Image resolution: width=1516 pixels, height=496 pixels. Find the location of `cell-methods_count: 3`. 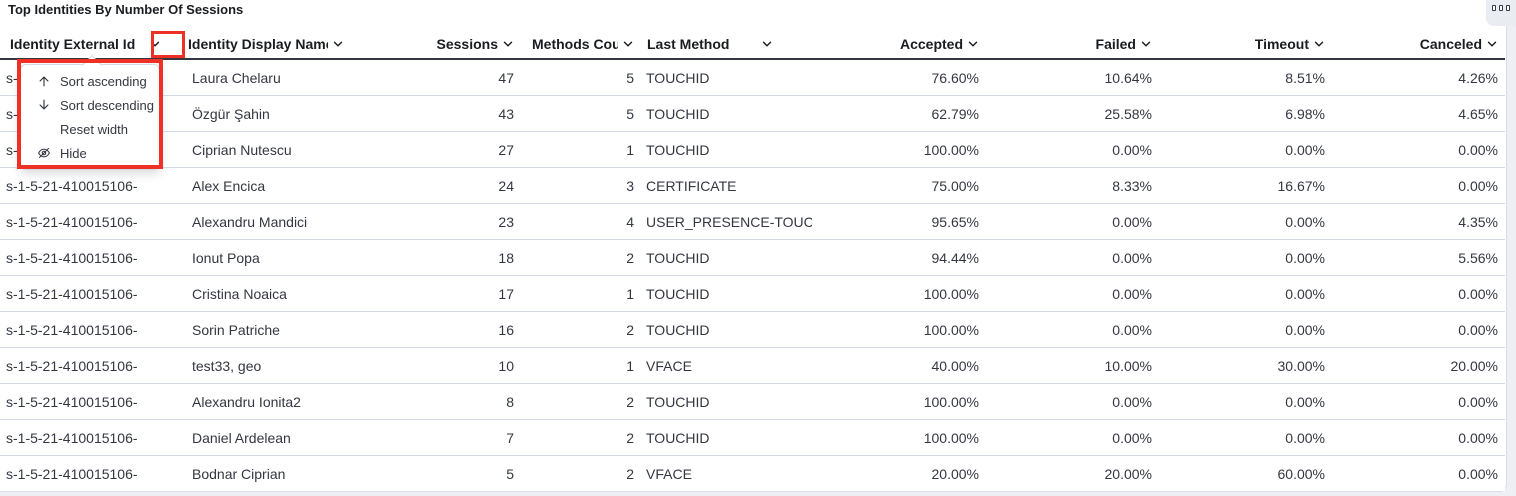

cell-methods_count: 3 is located at coordinates (630, 185).